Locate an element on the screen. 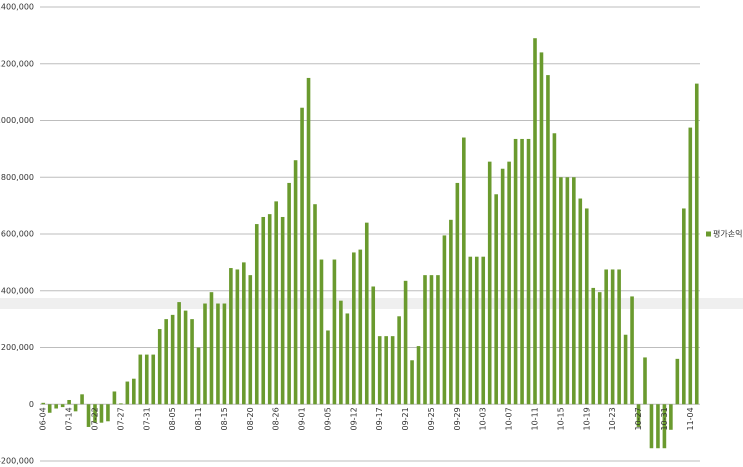 The height and width of the screenshot is (467, 743). x-tick-label: 07-31 is located at coordinates (146, 418).